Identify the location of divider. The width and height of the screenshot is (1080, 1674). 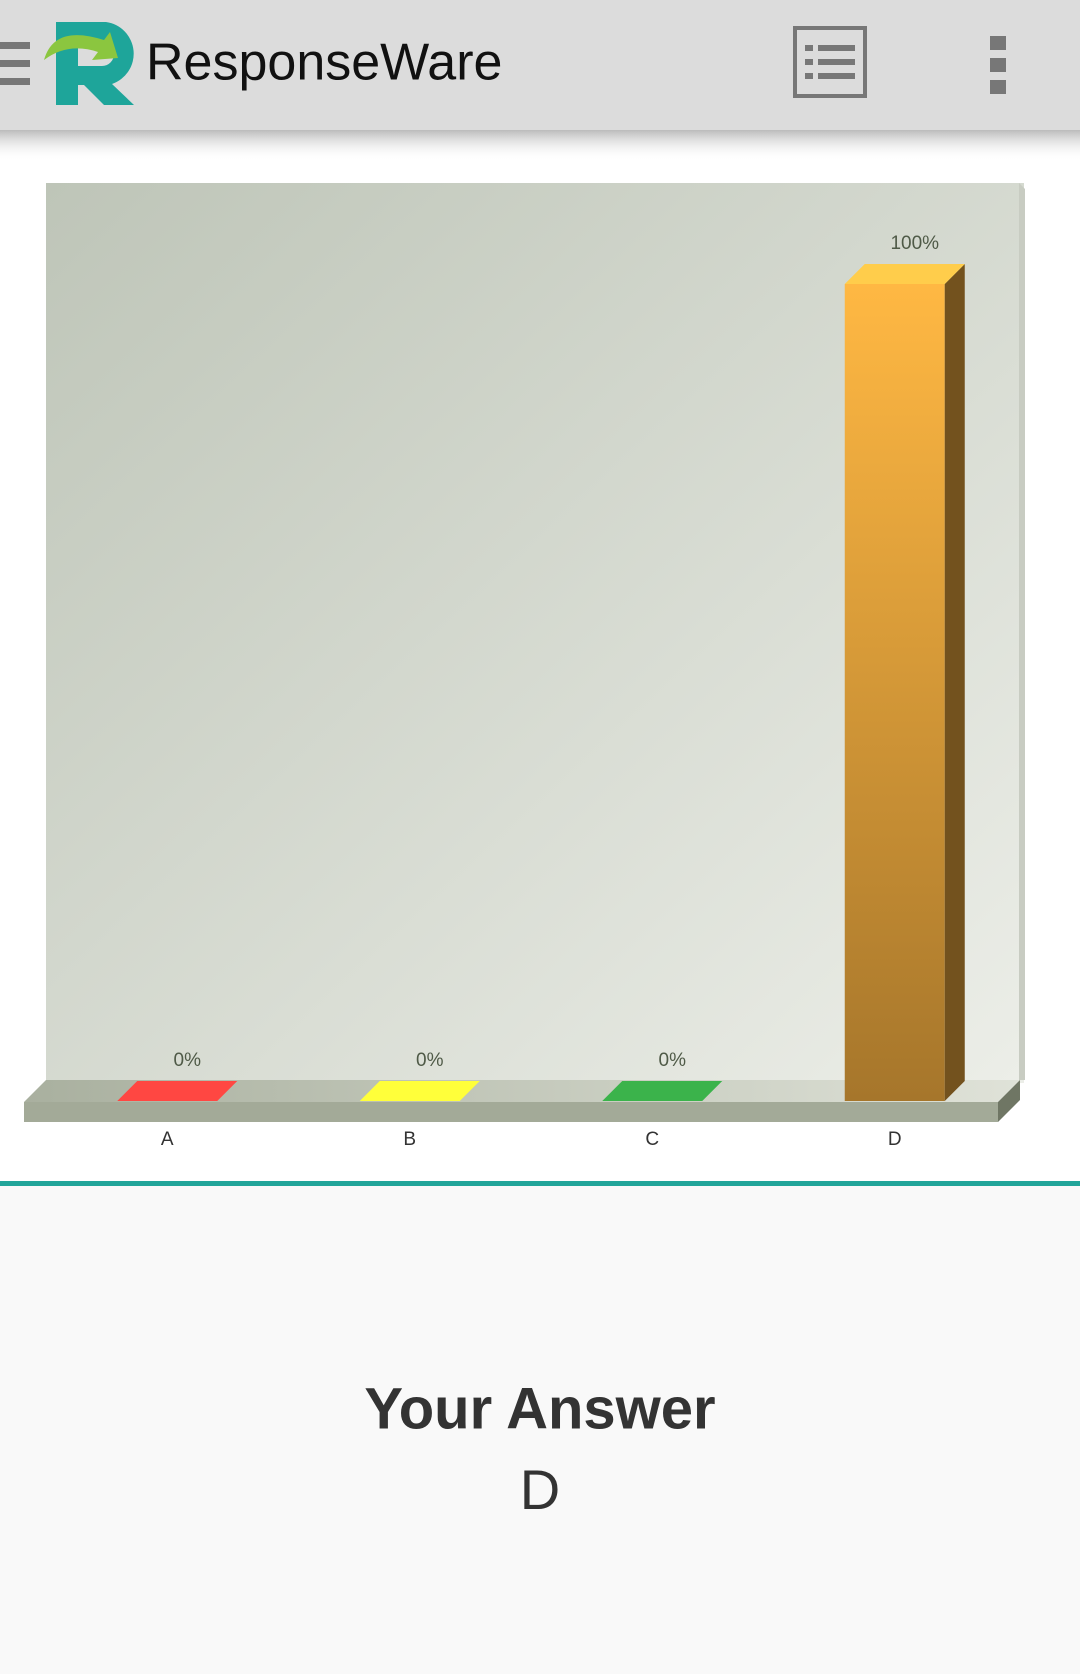
(540, 1183).